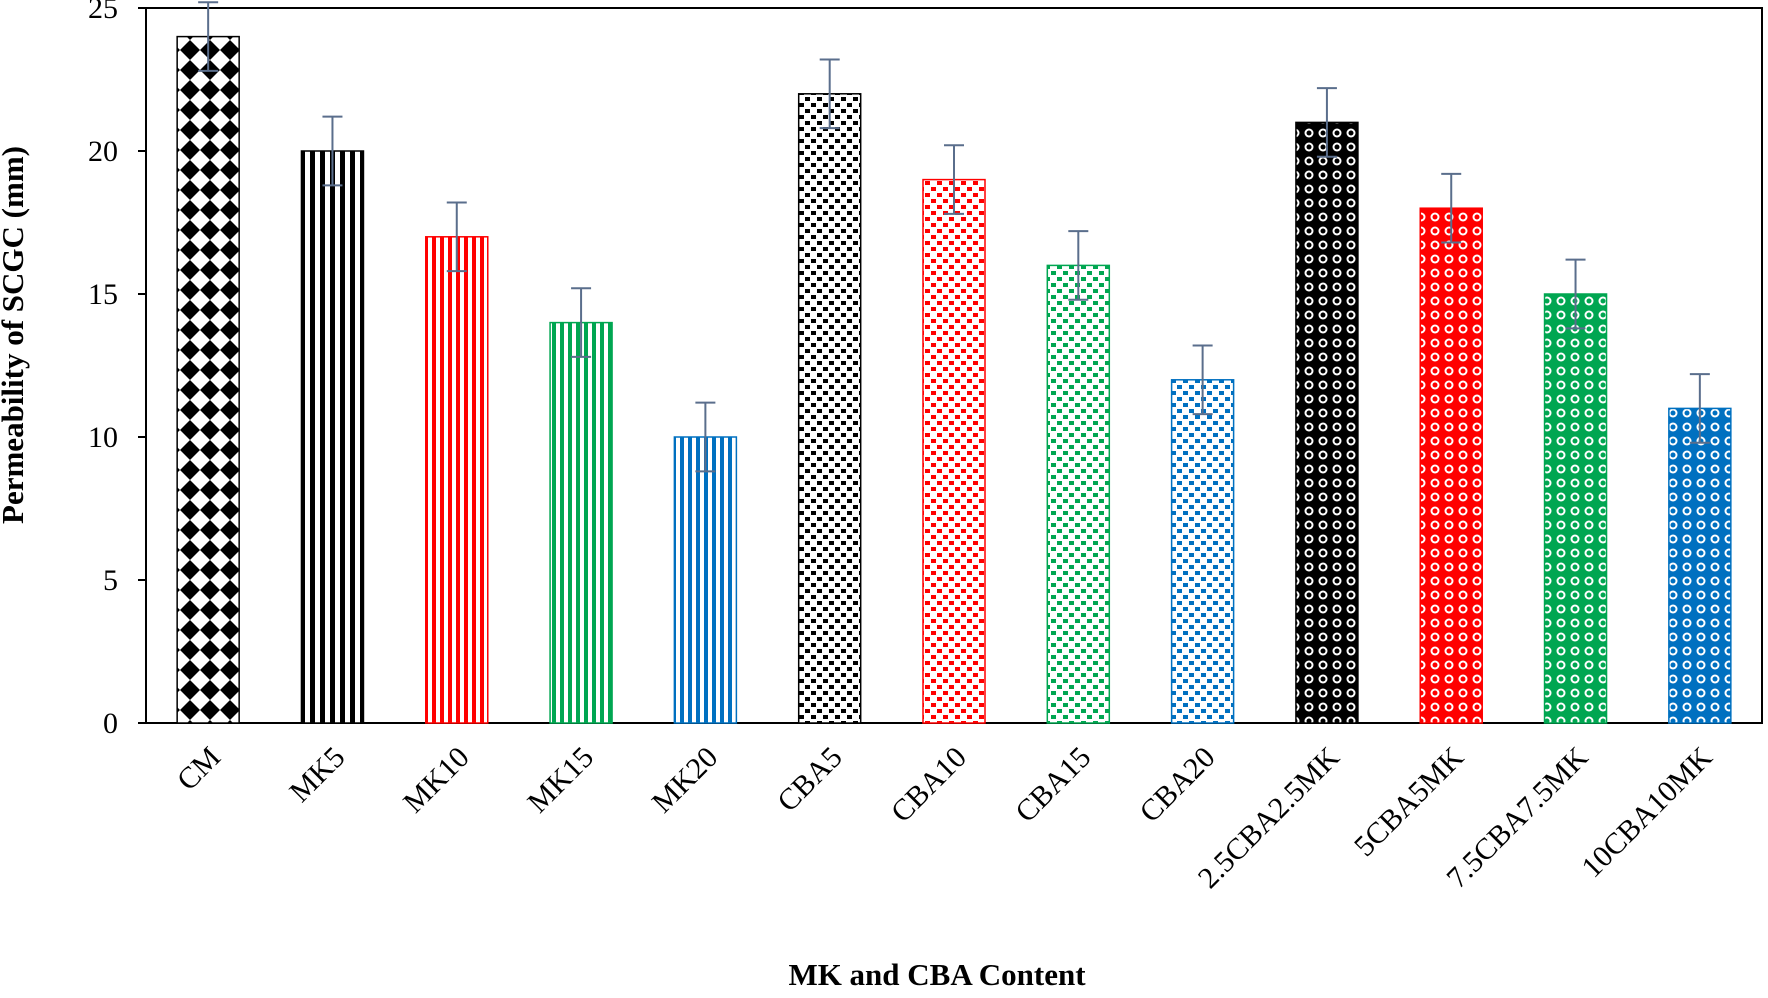  I want to click on x-tick-label: CBA5, so click(810, 780).